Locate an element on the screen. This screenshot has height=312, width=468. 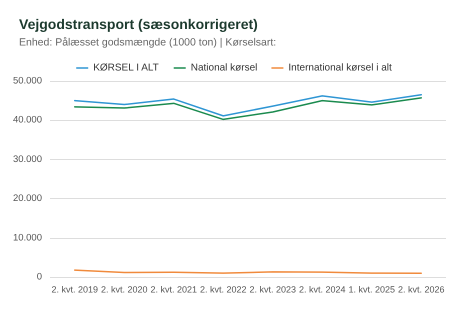
x-tick-label: 2. kvt. 2022 is located at coordinates (223, 289).